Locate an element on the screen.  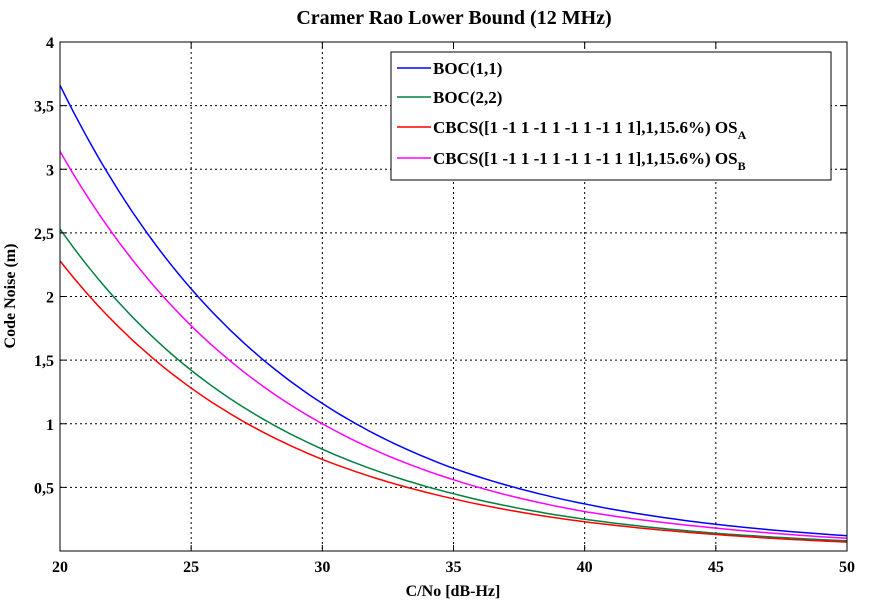
x-tick-label: 45 is located at coordinates (716, 567).